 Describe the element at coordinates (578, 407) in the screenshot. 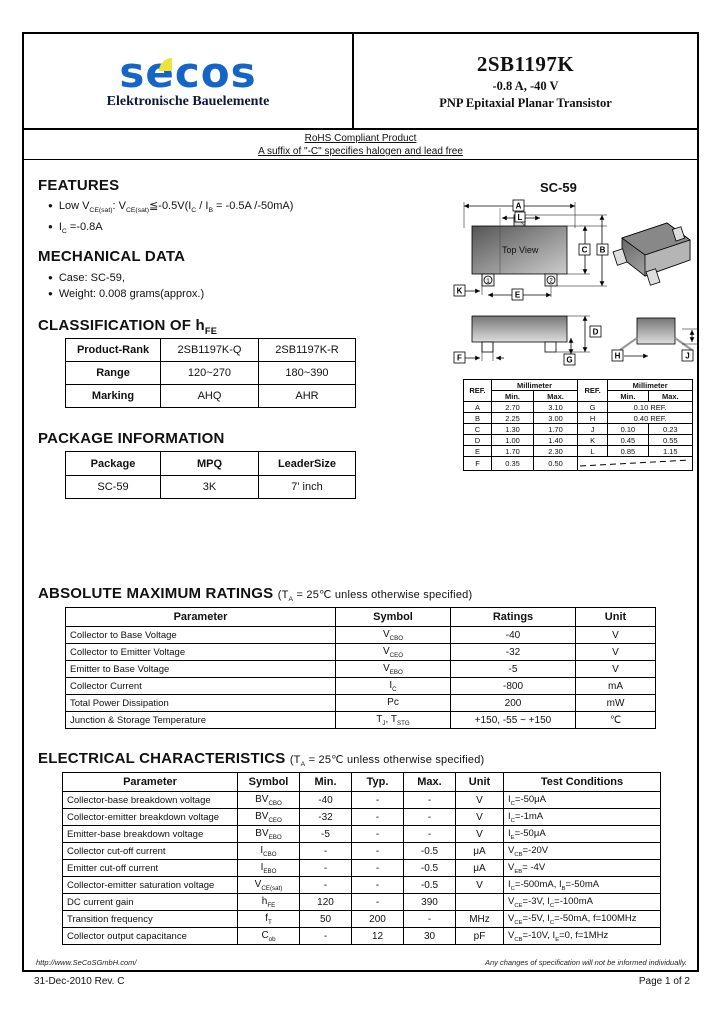

I see `dim-row: A 2.70 3.10 G 0.10 REF.` at that location.